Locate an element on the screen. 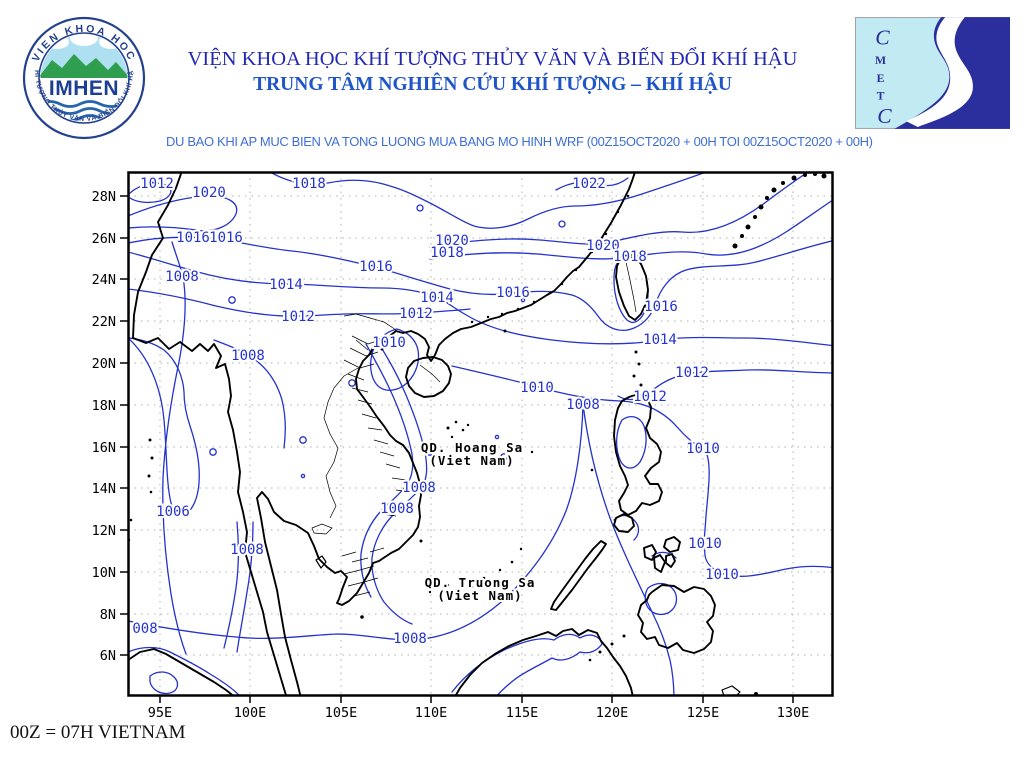  place-label: QD. Truong Sa is located at coordinates (480, 582).